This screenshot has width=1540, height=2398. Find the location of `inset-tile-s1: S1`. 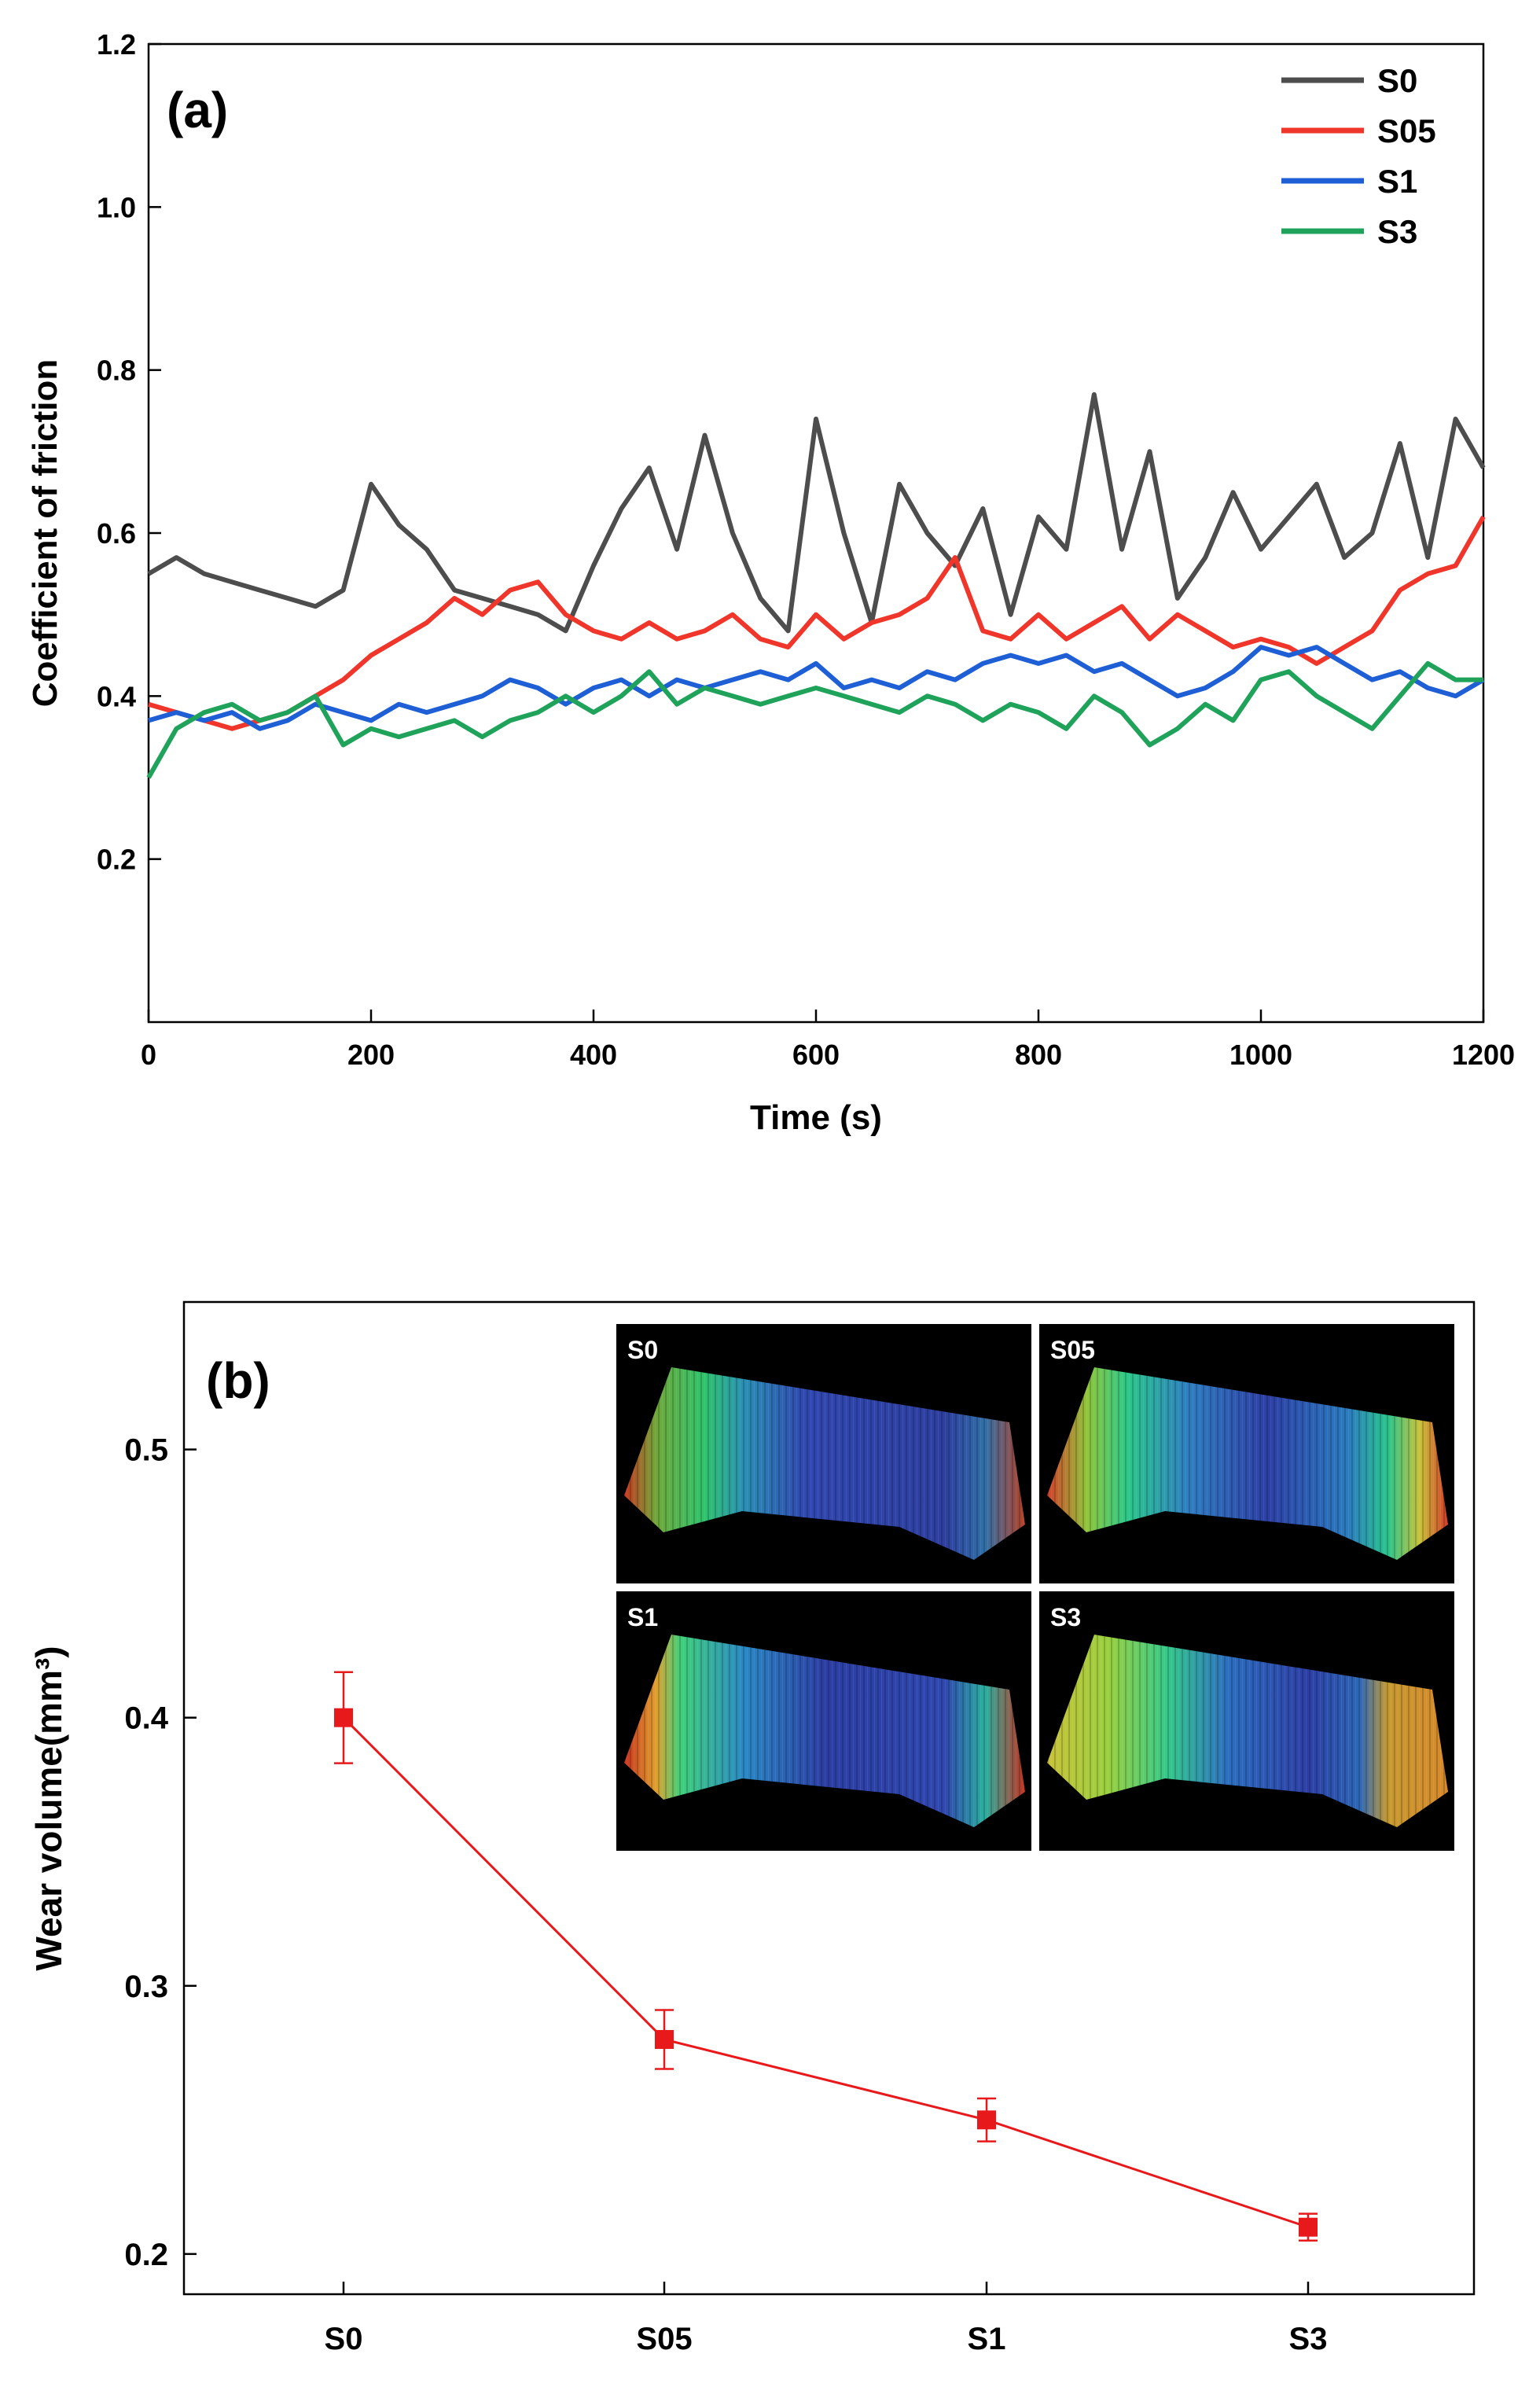

inset-tile-s1: S1 is located at coordinates (823, 1721).